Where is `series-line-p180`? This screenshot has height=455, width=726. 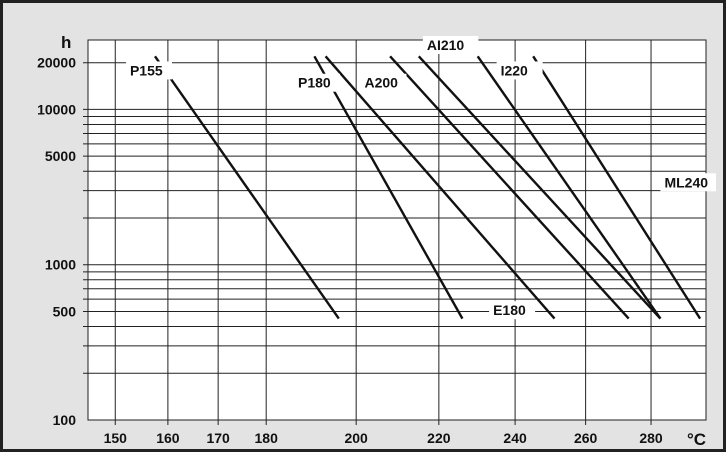 series-line-p180 is located at coordinates (388, 187).